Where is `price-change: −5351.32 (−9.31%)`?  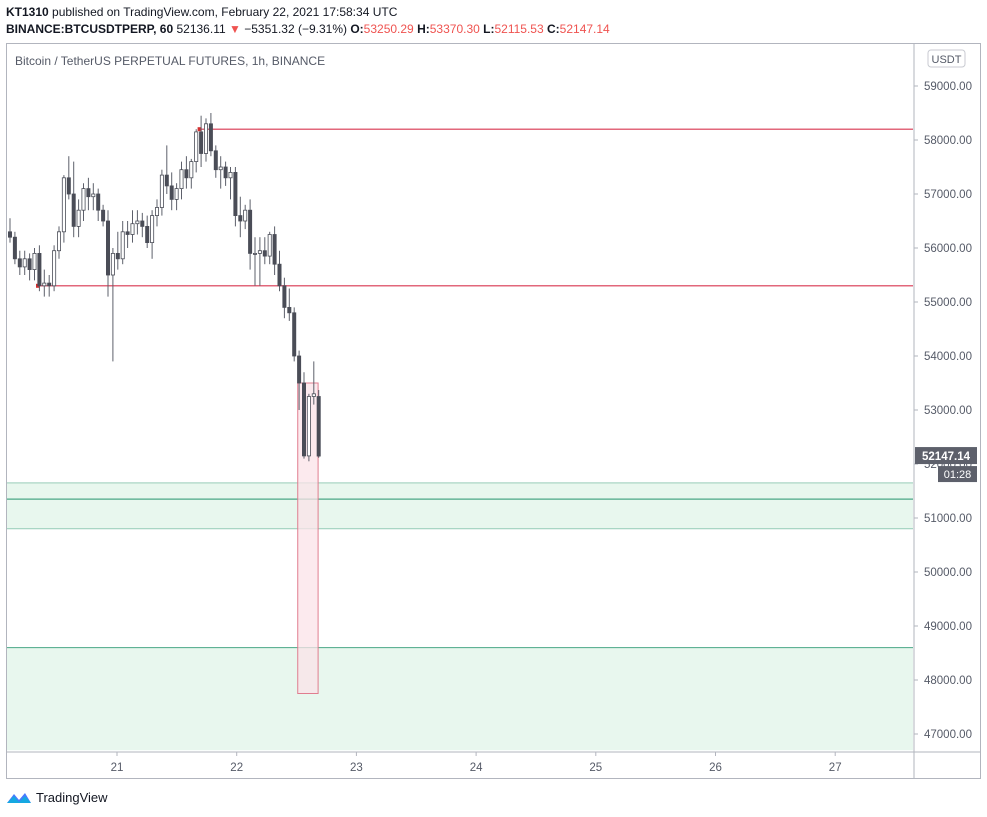
price-change: −5351.32 (−9.31%) is located at coordinates (295, 29).